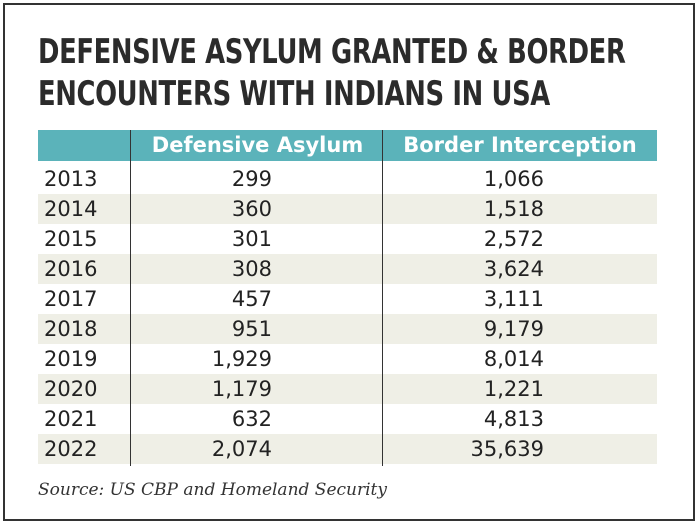 This screenshot has width=698, height=527. What do you see at coordinates (347, 419) in the screenshot?
I see `table-row: 2021 632 4,813` at bounding box center [347, 419].